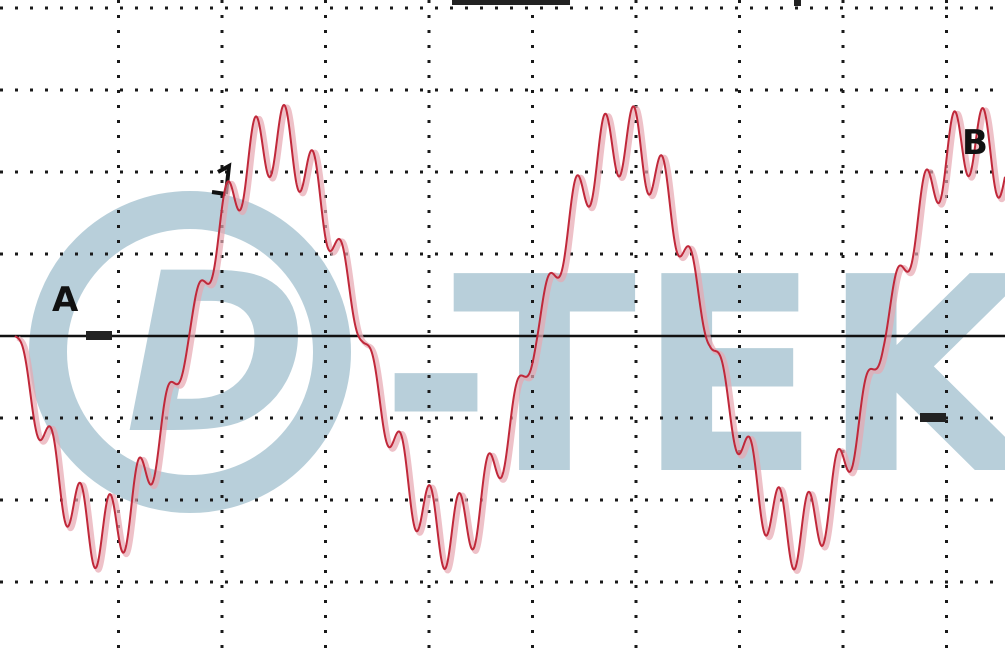 This screenshot has height=657, width=1005. Describe the element at coordinates (511, 2) in the screenshot. I see `top-indicator` at that location.